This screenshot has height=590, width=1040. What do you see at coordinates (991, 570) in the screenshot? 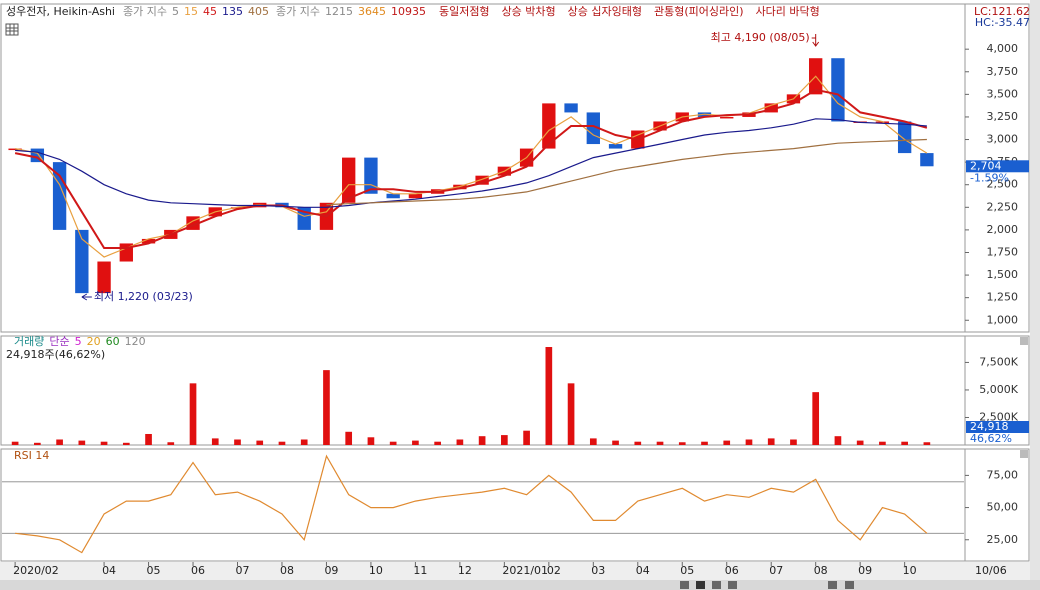
I see `x-end-label: 10/06` at bounding box center [991, 570].